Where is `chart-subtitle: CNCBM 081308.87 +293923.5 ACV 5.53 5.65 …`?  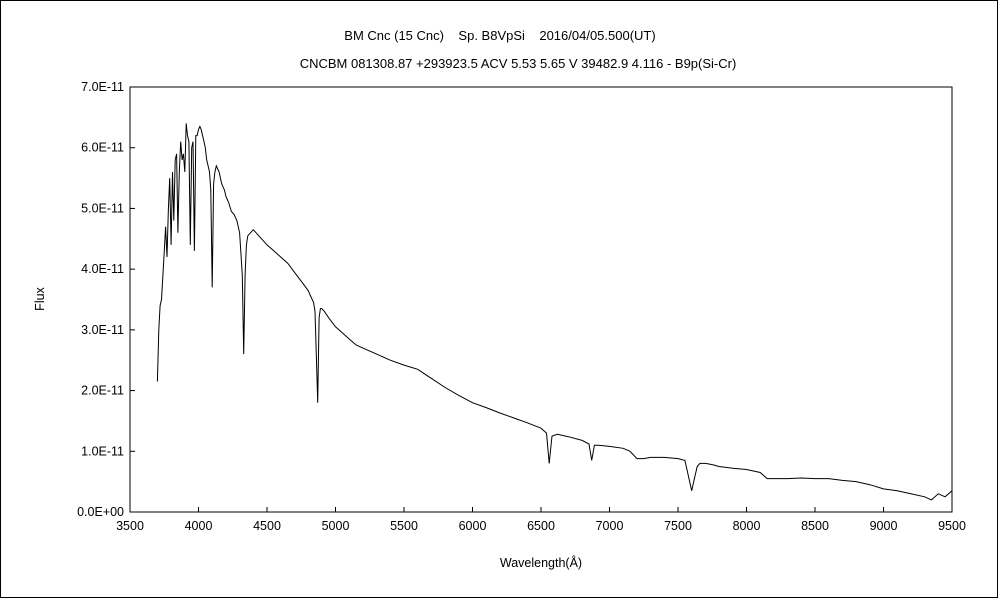 chart-subtitle: CNCBM 081308.87 +293923.5 ACV 5.53 5.65 … is located at coordinates (518, 63).